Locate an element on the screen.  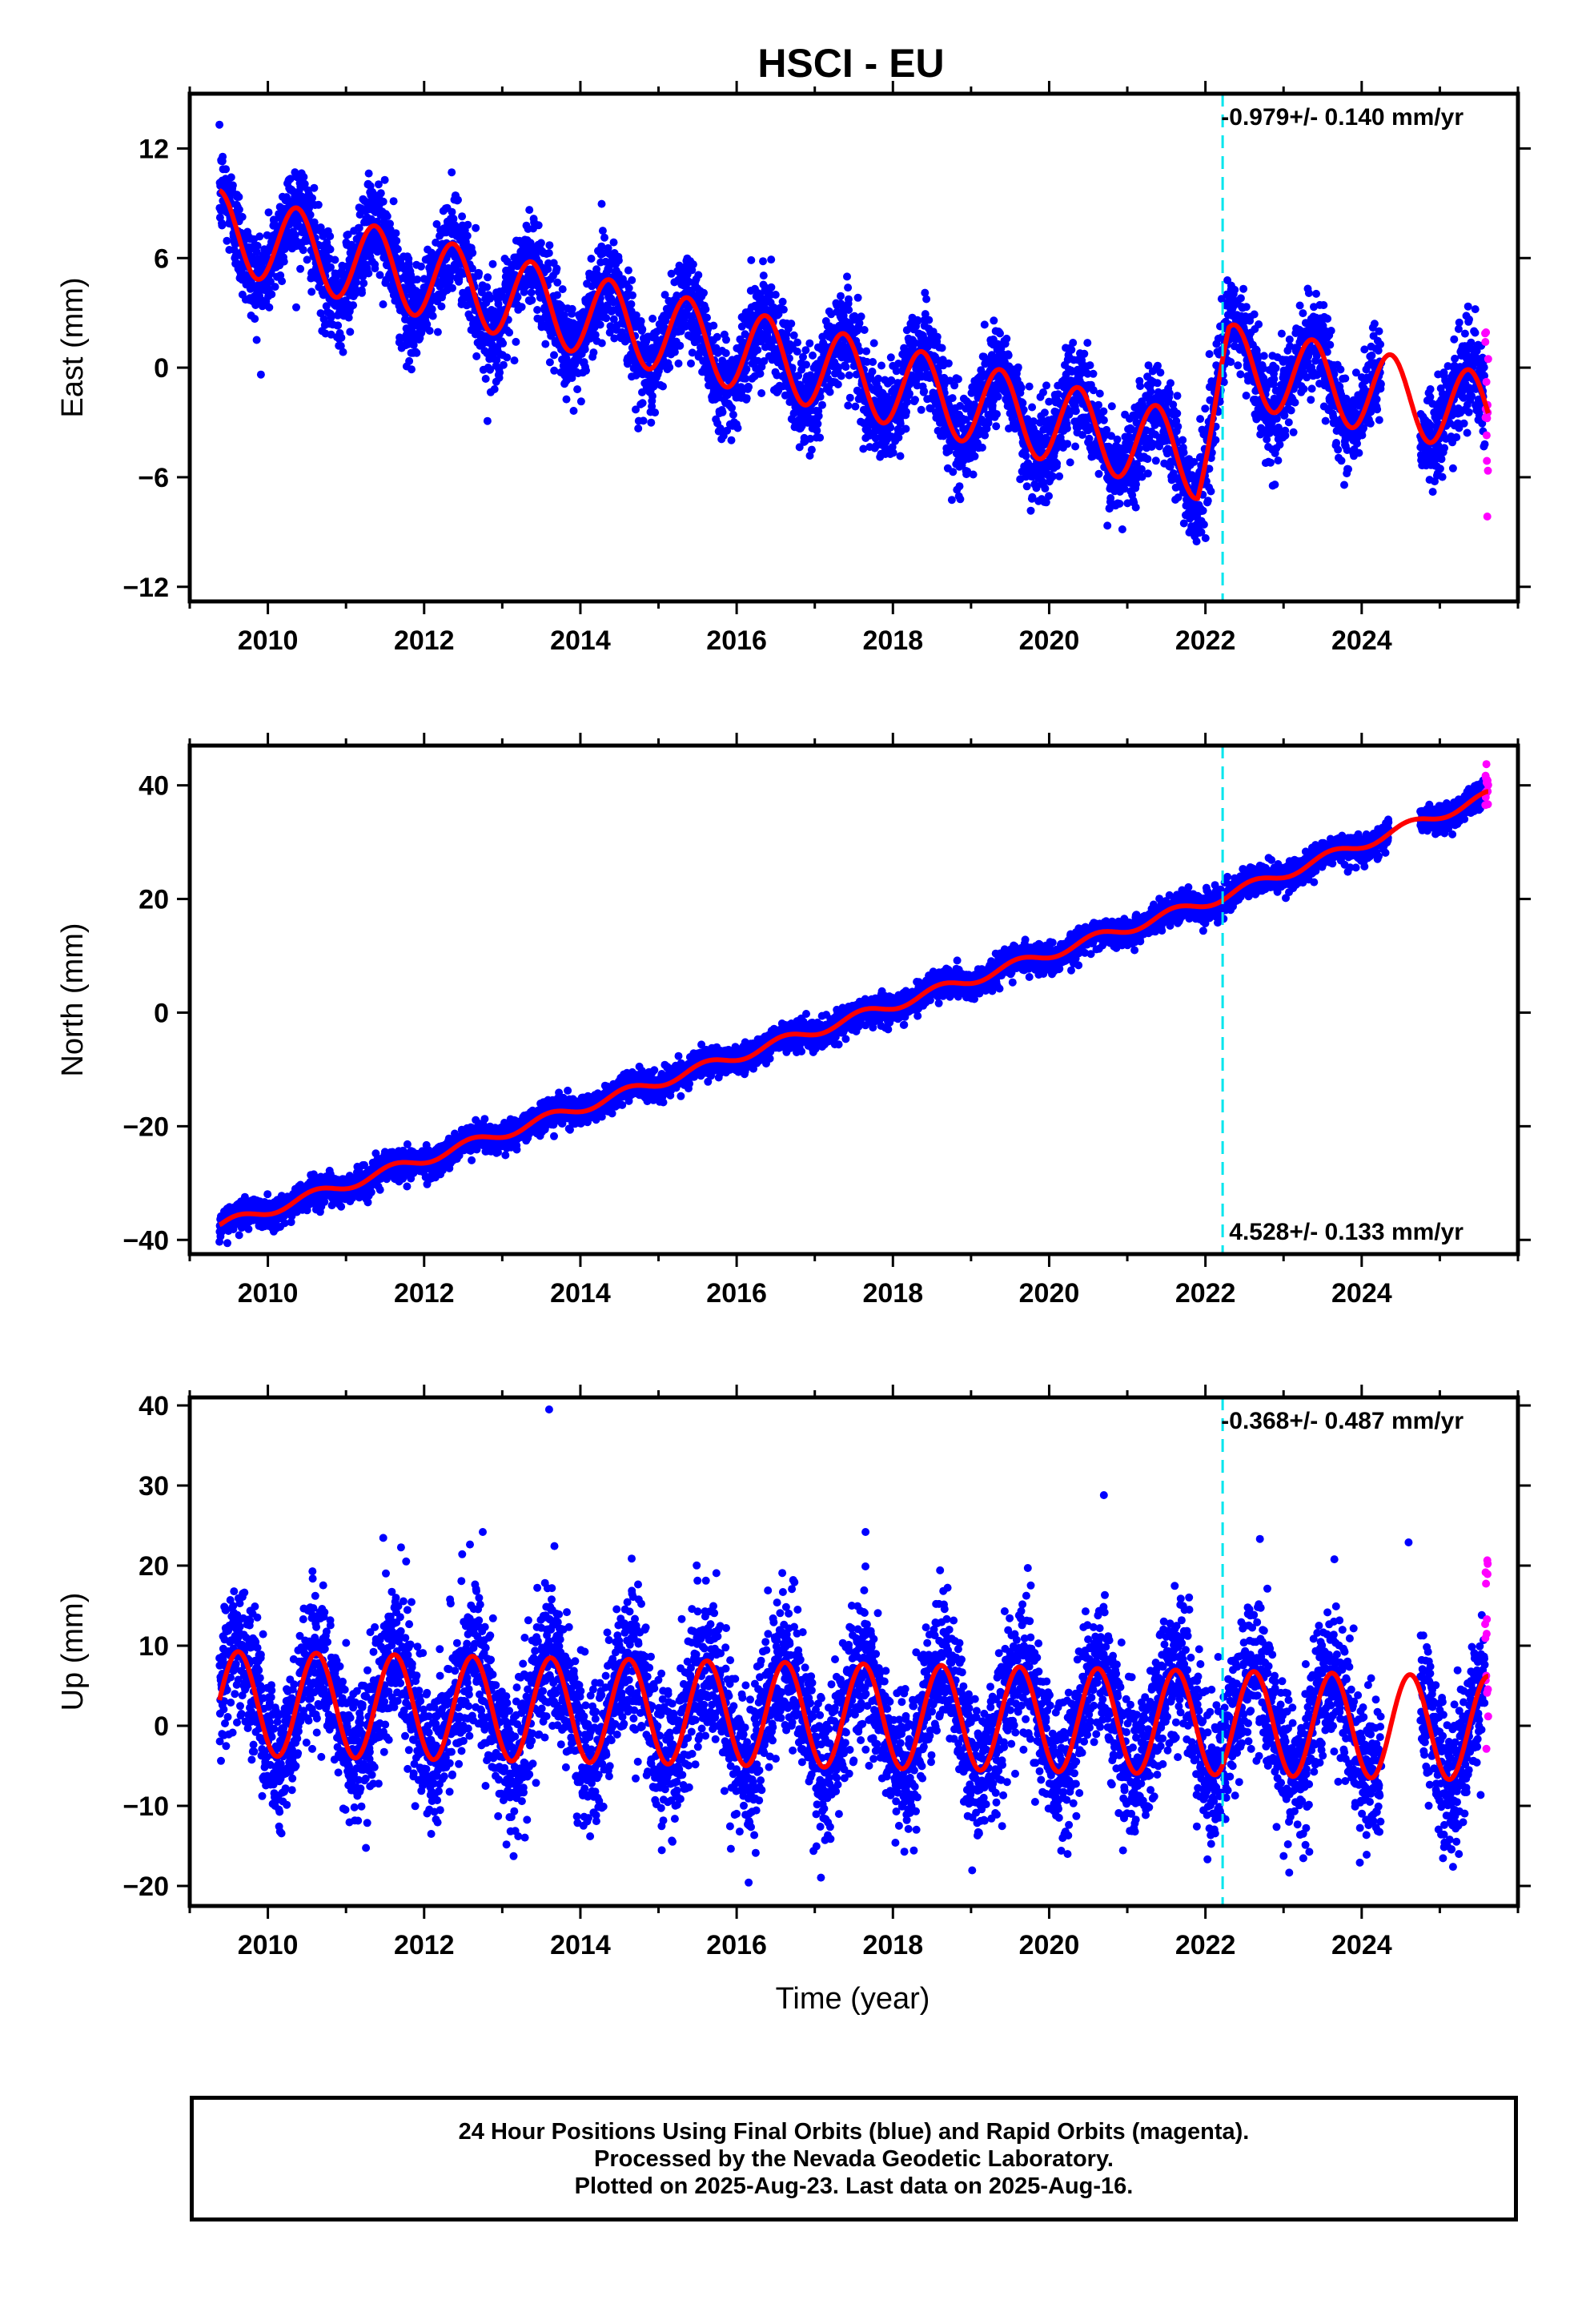
data-points-east is located at coordinates (853, 333).